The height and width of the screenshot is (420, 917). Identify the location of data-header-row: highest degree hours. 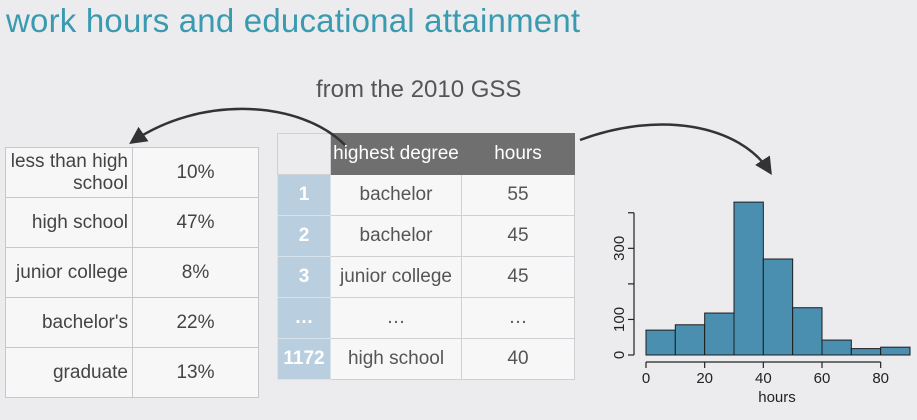
(426, 154).